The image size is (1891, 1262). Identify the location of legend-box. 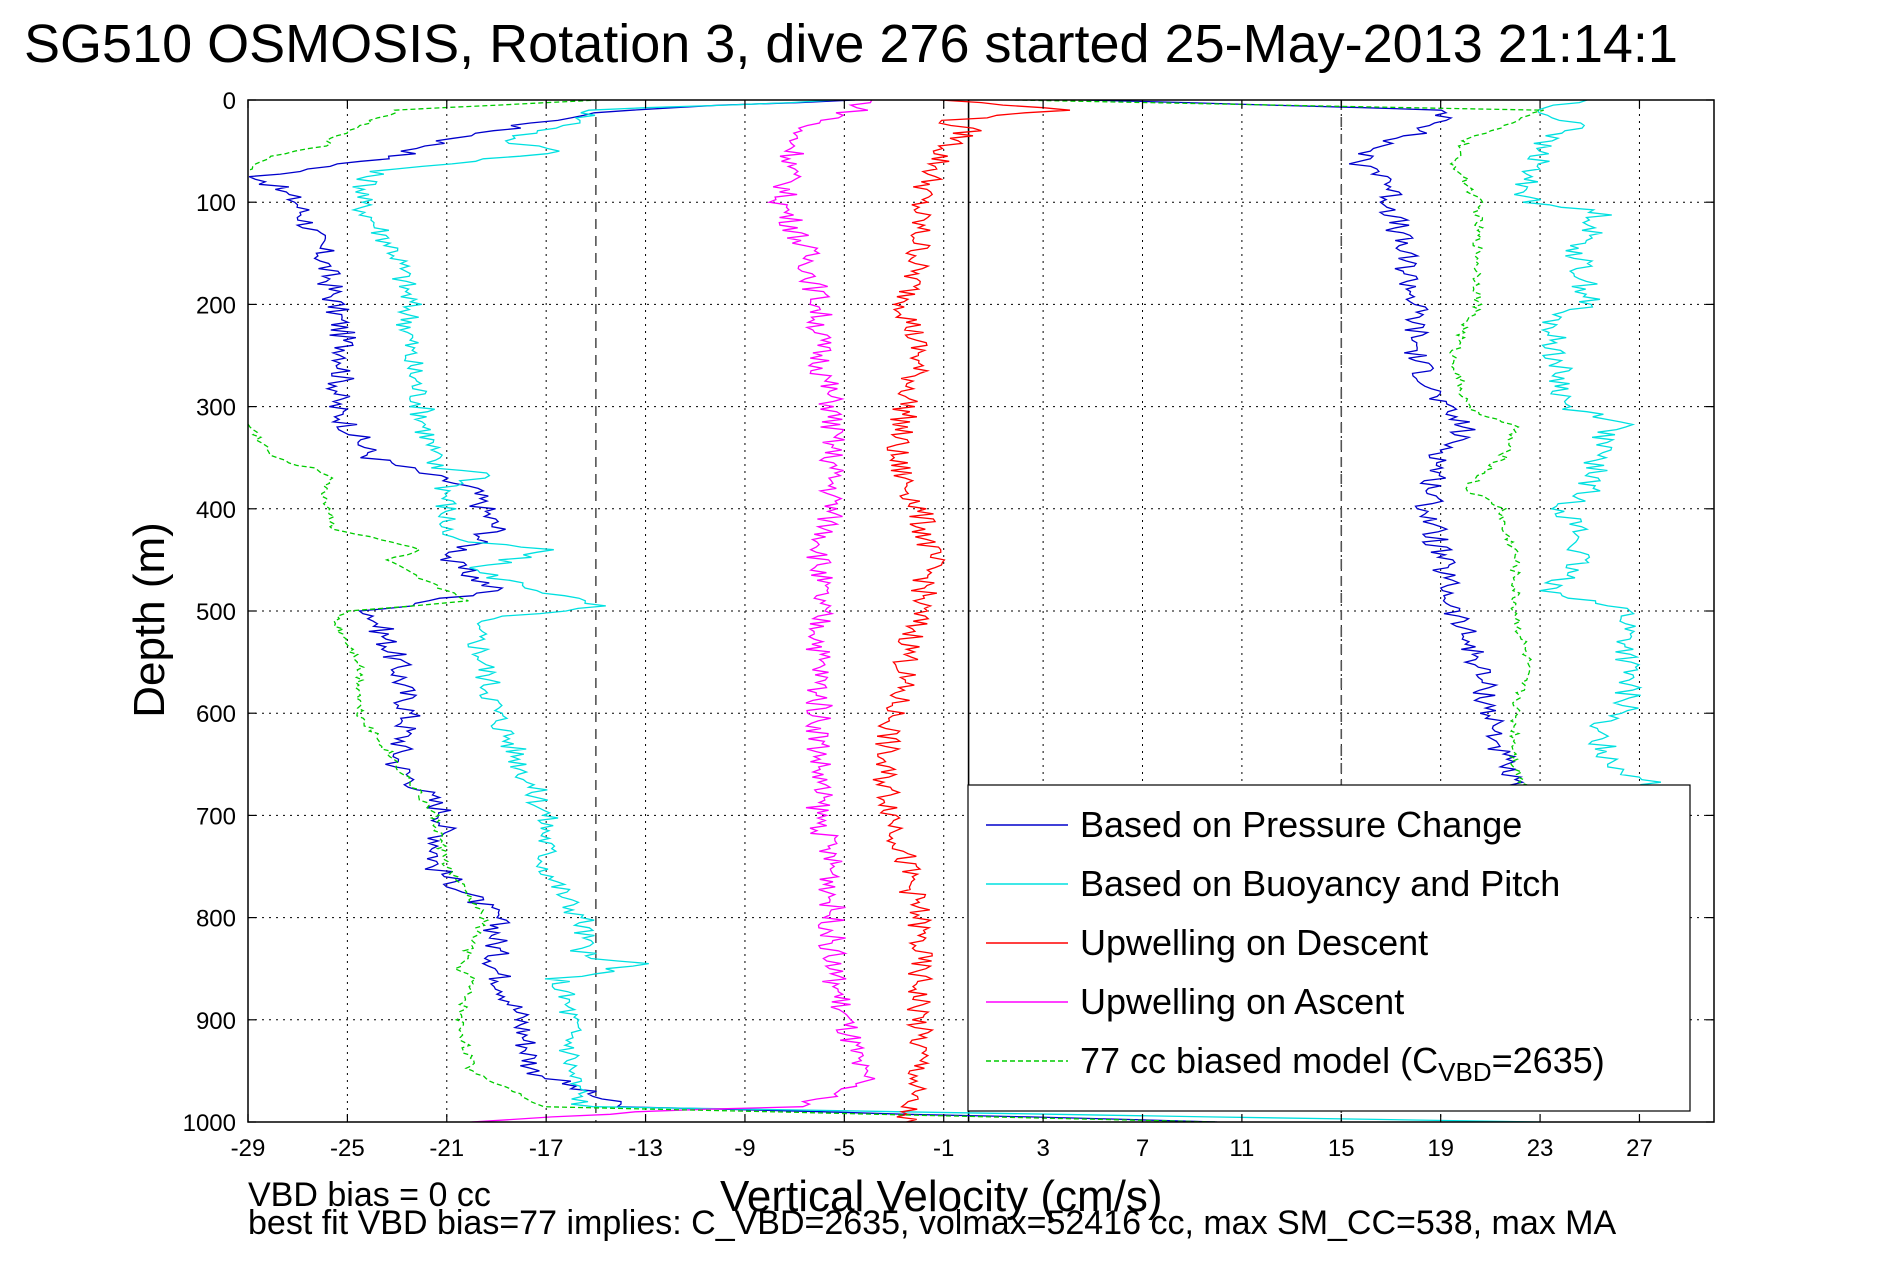
(1329, 948).